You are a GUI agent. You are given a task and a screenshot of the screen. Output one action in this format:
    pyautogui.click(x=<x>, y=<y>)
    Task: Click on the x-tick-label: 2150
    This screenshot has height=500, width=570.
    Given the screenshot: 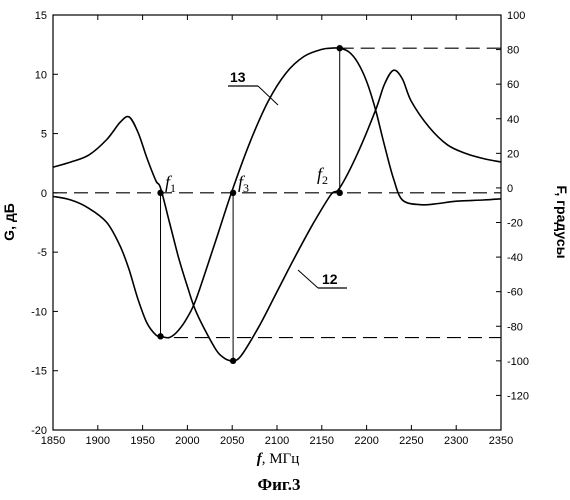 What is the action you would take?
    pyautogui.click(x=322, y=441)
    